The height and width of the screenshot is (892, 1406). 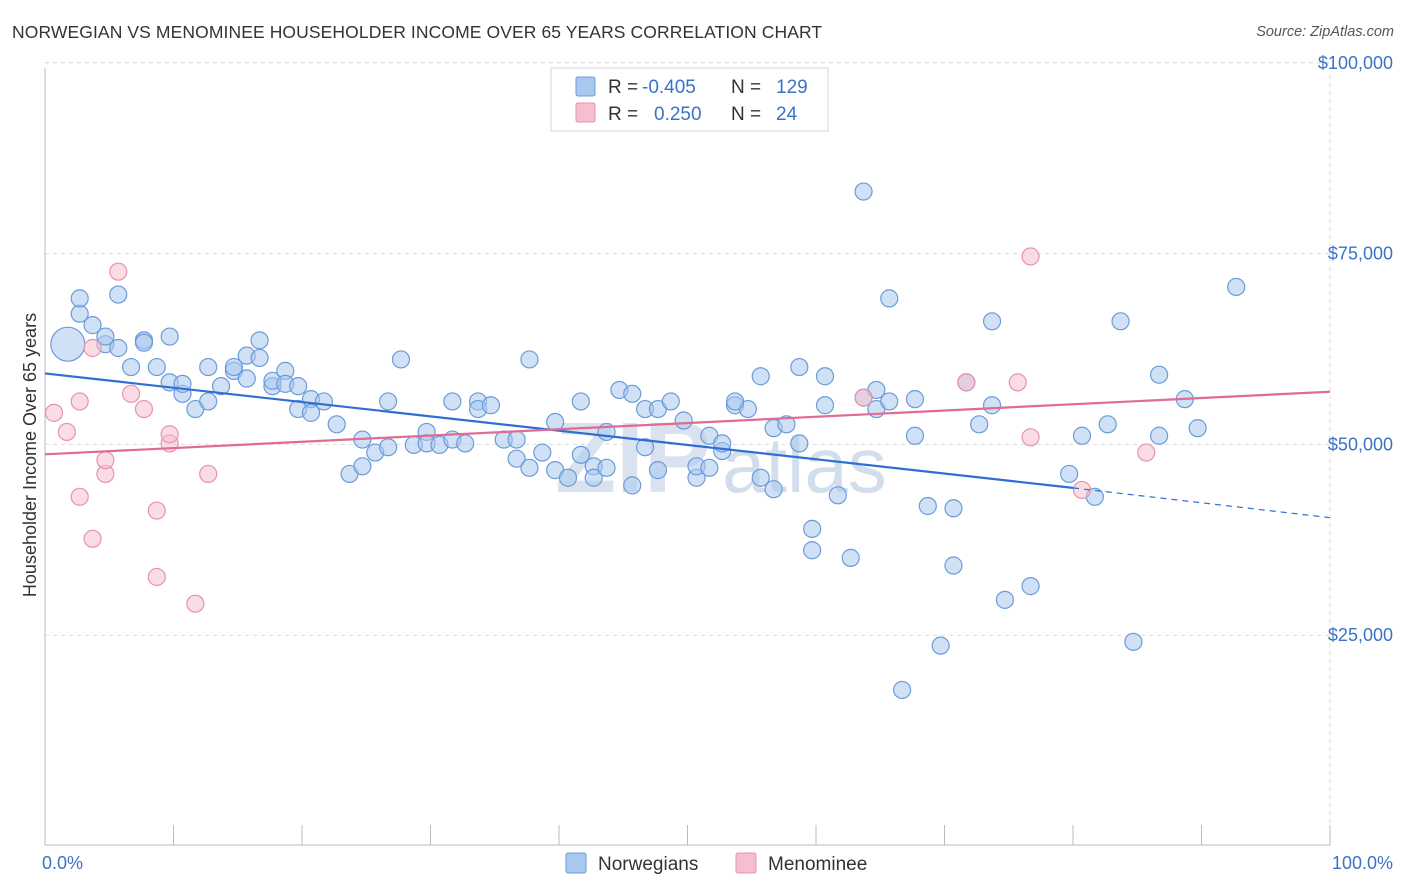 What do you see at coordinates (787, 114) in the screenshot?
I see `legend-n-value: 24` at bounding box center [787, 114].